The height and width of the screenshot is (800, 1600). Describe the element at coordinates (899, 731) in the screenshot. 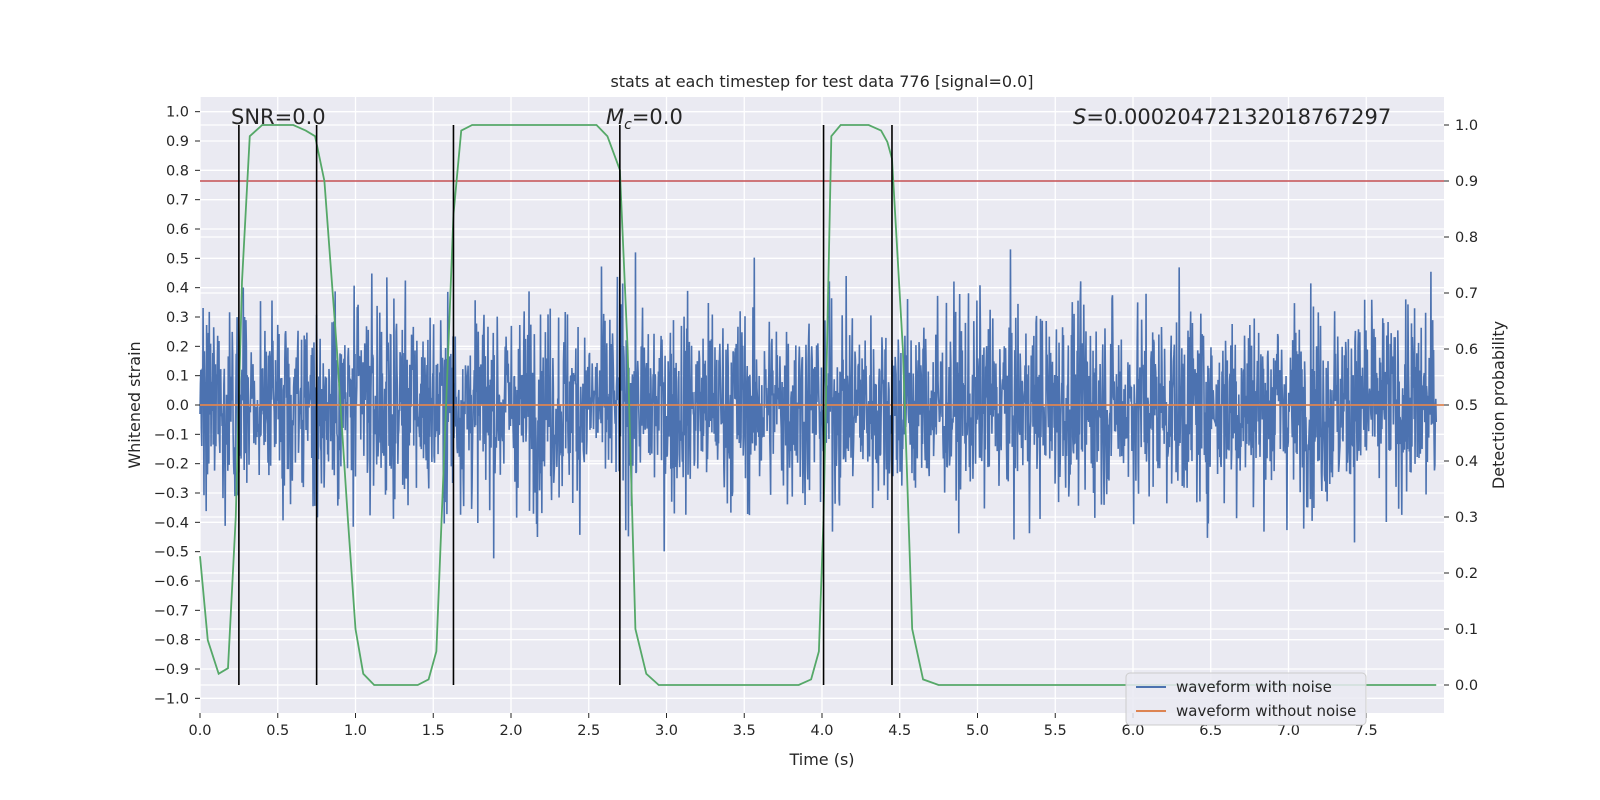

I see `x-tick-label: 4.5` at that location.